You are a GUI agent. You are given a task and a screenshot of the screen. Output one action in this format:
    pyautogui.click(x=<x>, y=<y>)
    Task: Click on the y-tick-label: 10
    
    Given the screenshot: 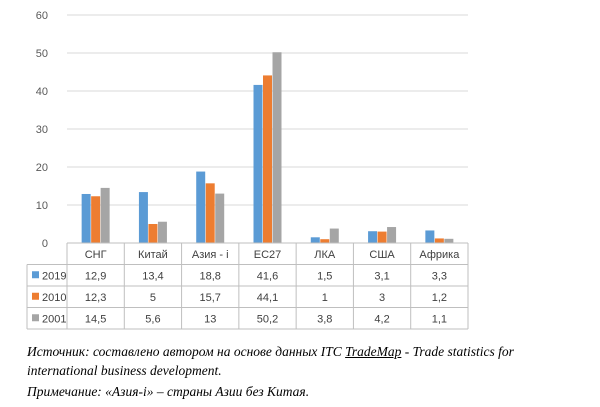 What is the action you would take?
    pyautogui.click(x=42, y=206)
    